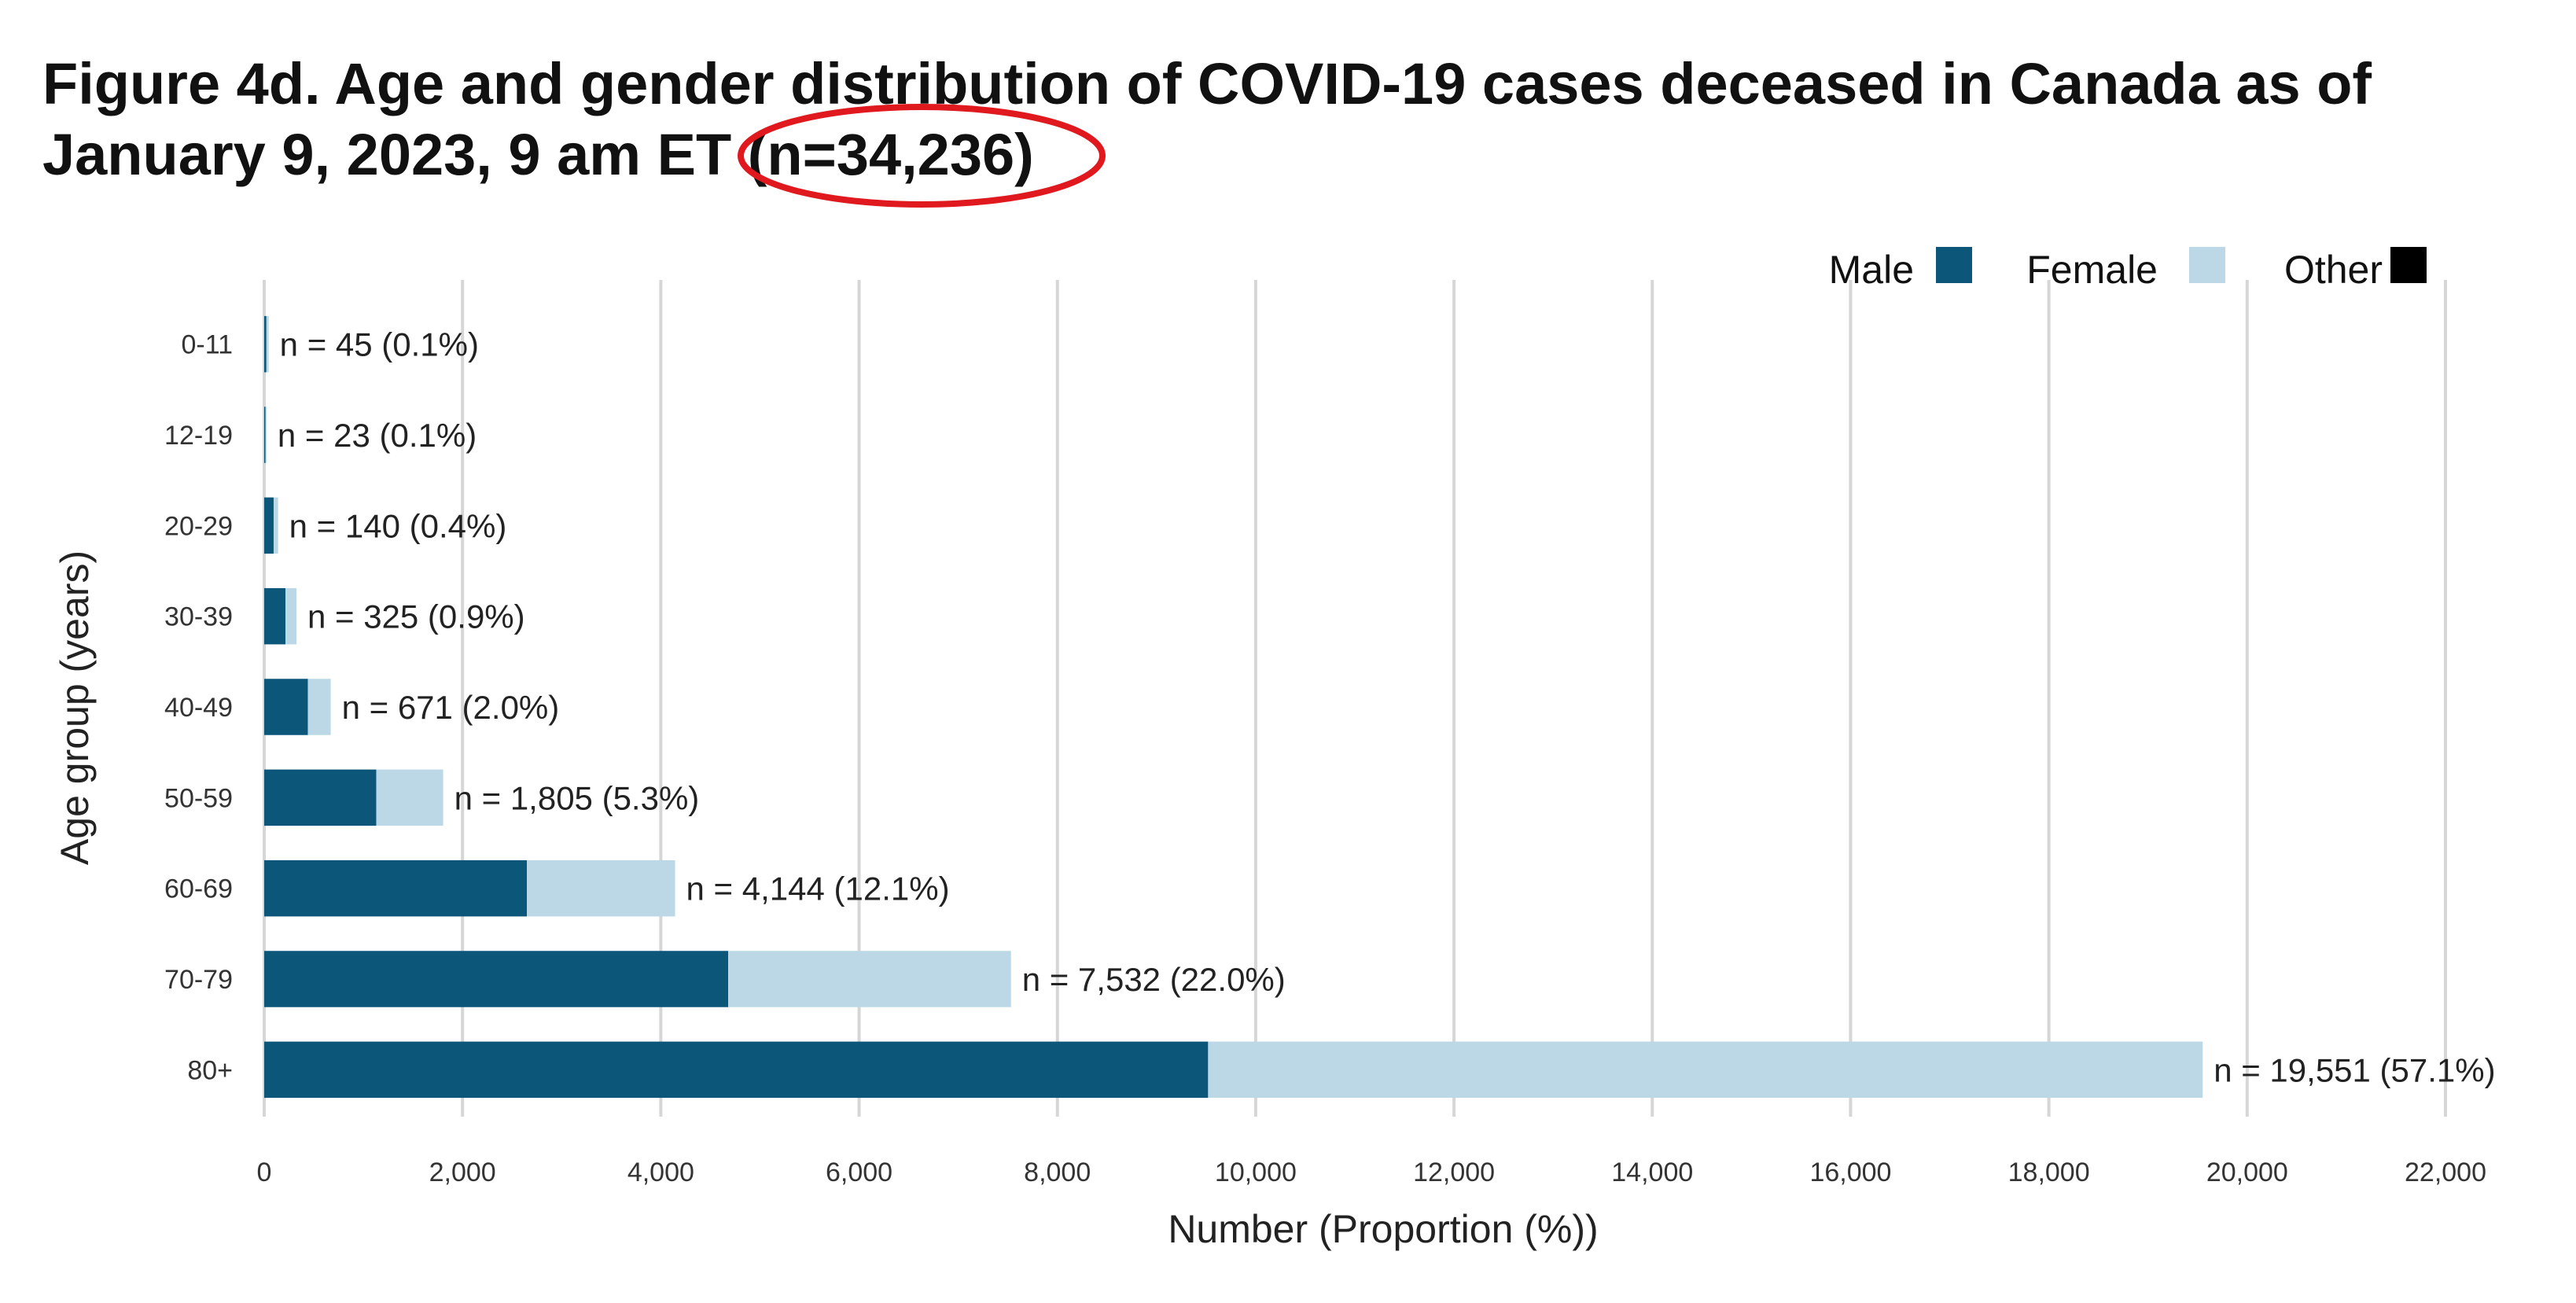 The height and width of the screenshot is (1303, 2576). I want to click on legend-swatch-female, so click(2207, 265).